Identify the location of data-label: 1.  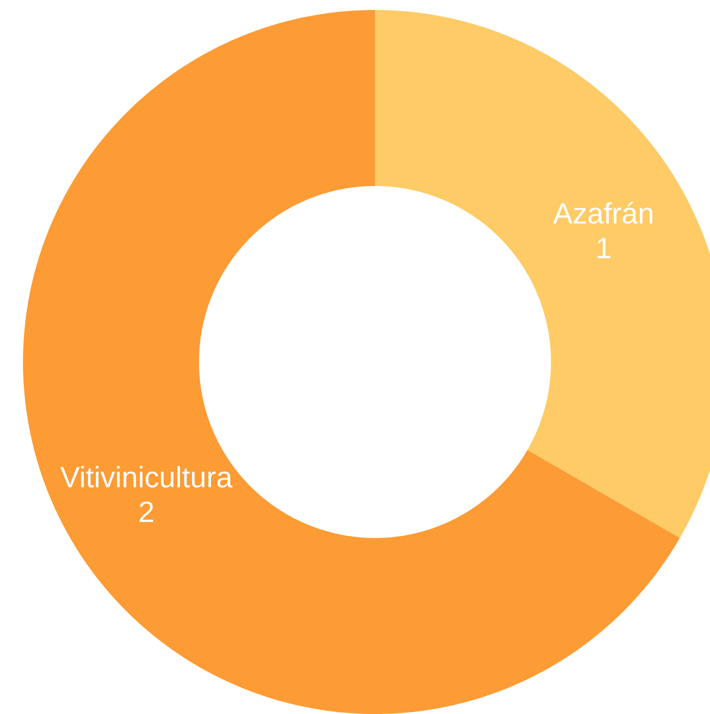
(604, 248).